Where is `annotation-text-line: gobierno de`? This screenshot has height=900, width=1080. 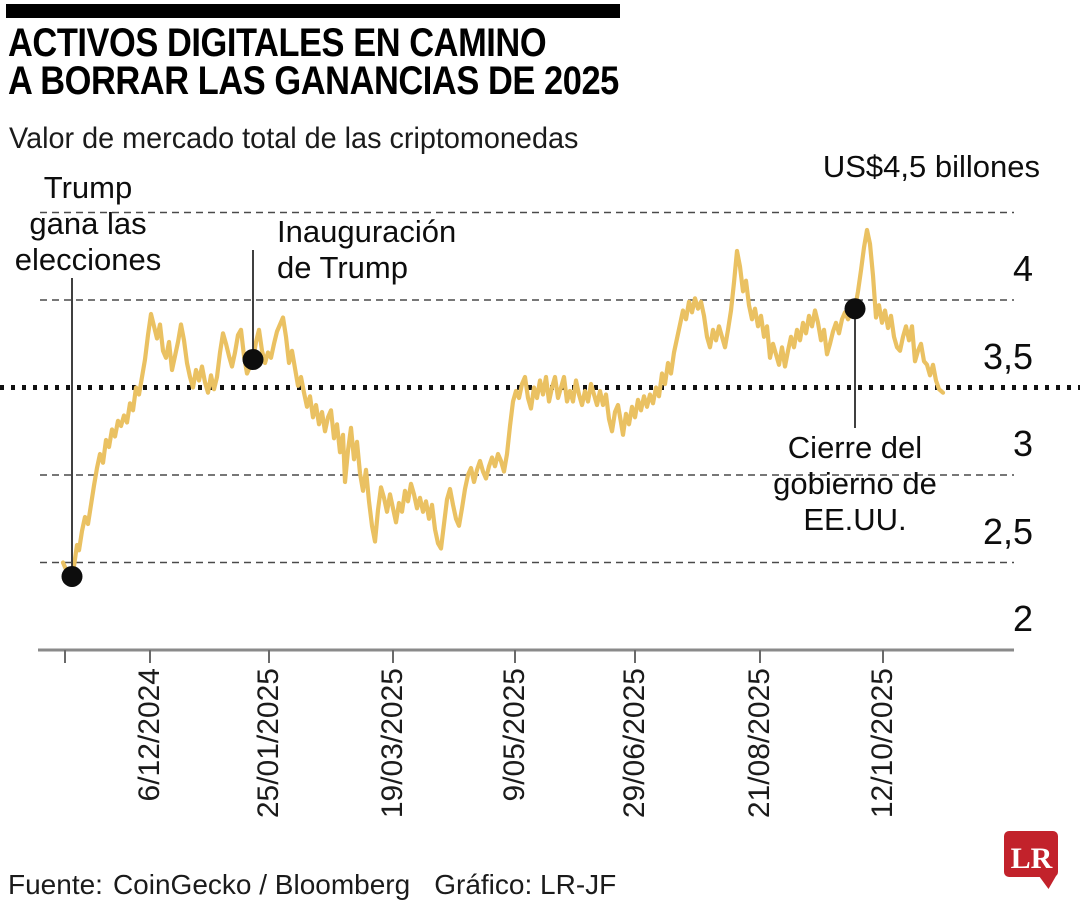
annotation-text-line: gobierno de is located at coordinates (855, 483).